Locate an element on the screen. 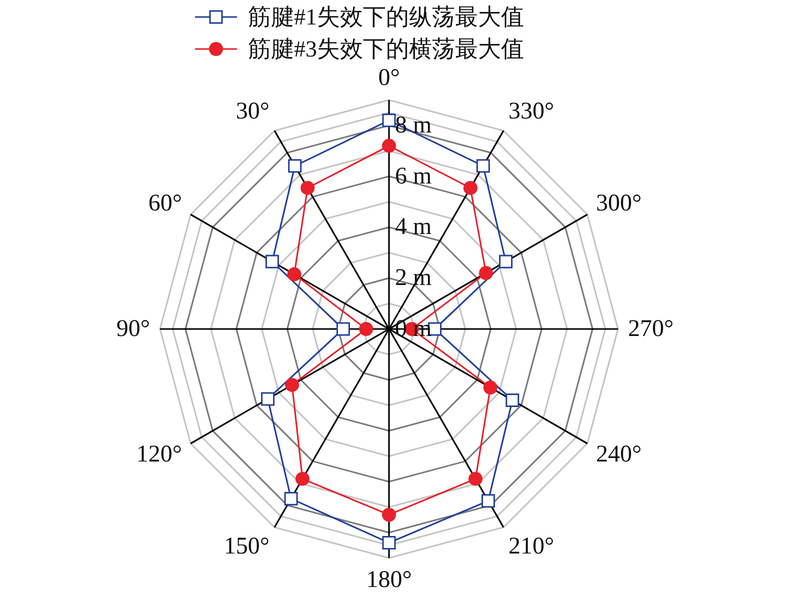 The image size is (800, 593). spoke-label: 30° is located at coordinates (253, 111).